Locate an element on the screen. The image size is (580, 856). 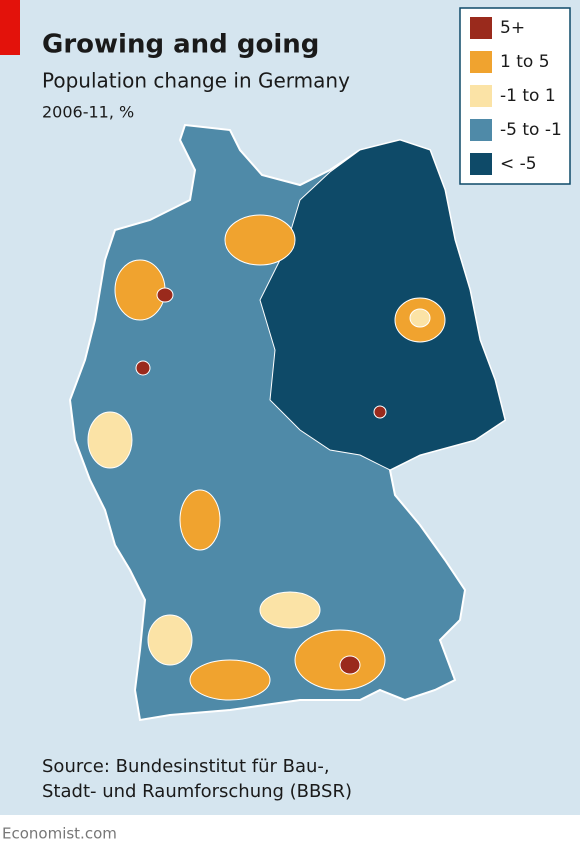
red-tab is located at coordinates (10, 27).